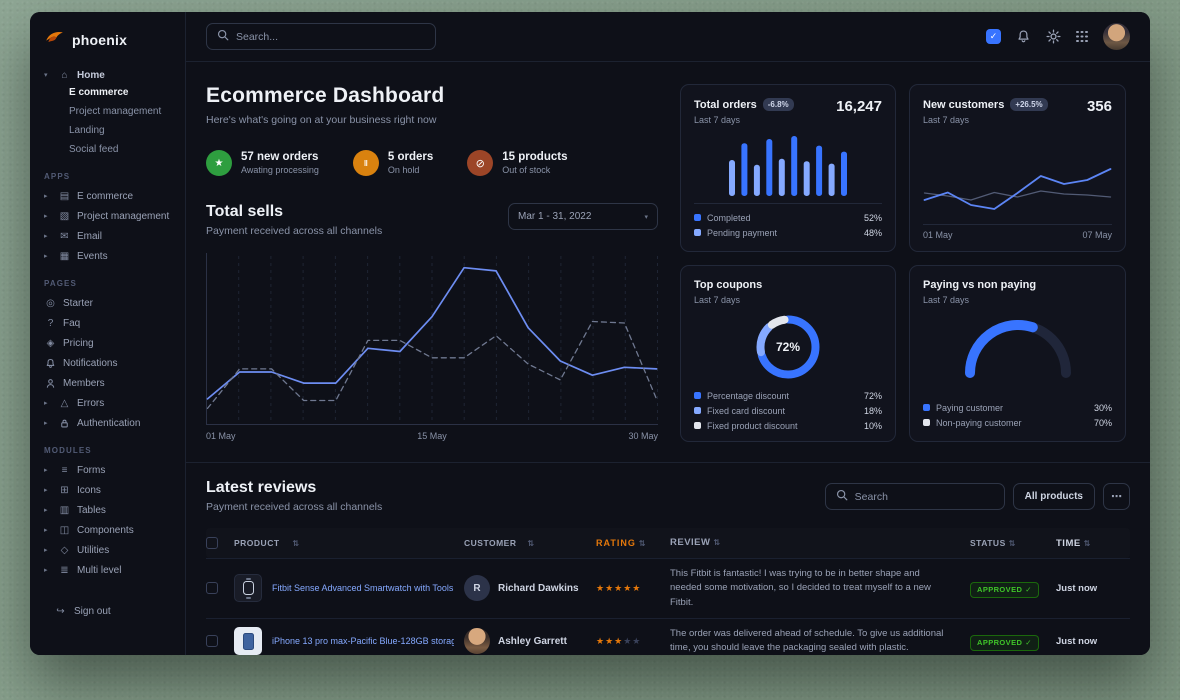 The width and height of the screenshot is (1180, 700). I want to click on legend-row: Pending payment 48%, so click(788, 232).